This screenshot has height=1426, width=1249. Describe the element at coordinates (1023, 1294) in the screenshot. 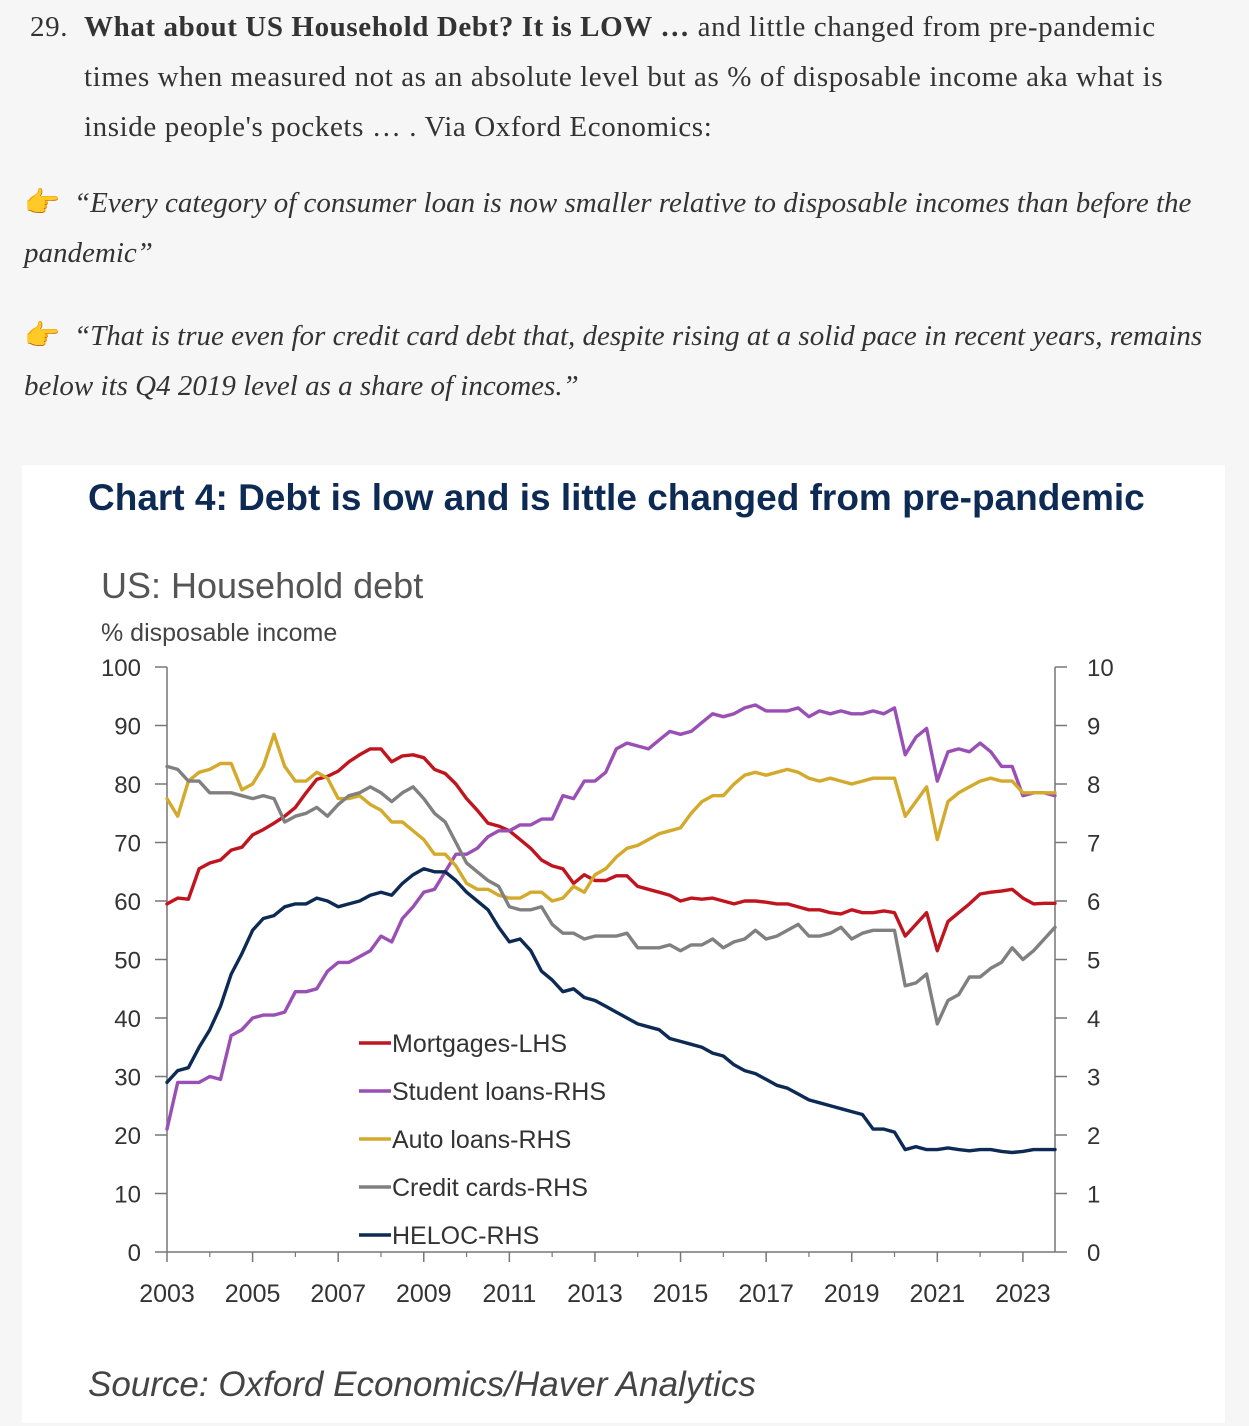

I see `x-tick-label: 2023` at that location.